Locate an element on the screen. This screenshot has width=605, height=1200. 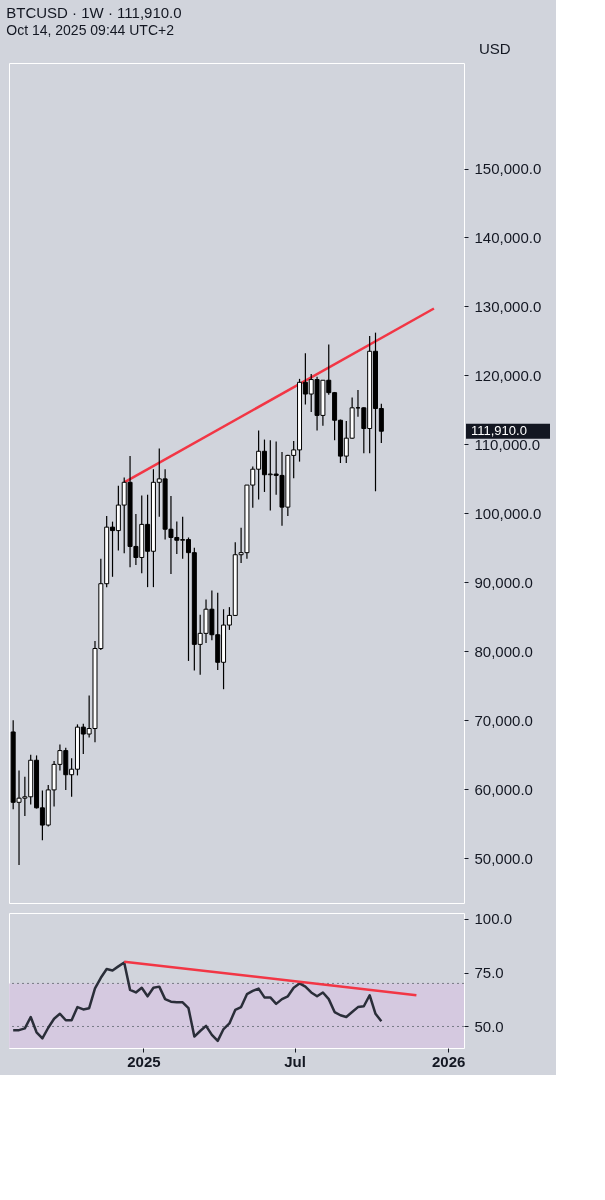
y-tick-label: 140,000.0 is located at coordinates (508, 237).